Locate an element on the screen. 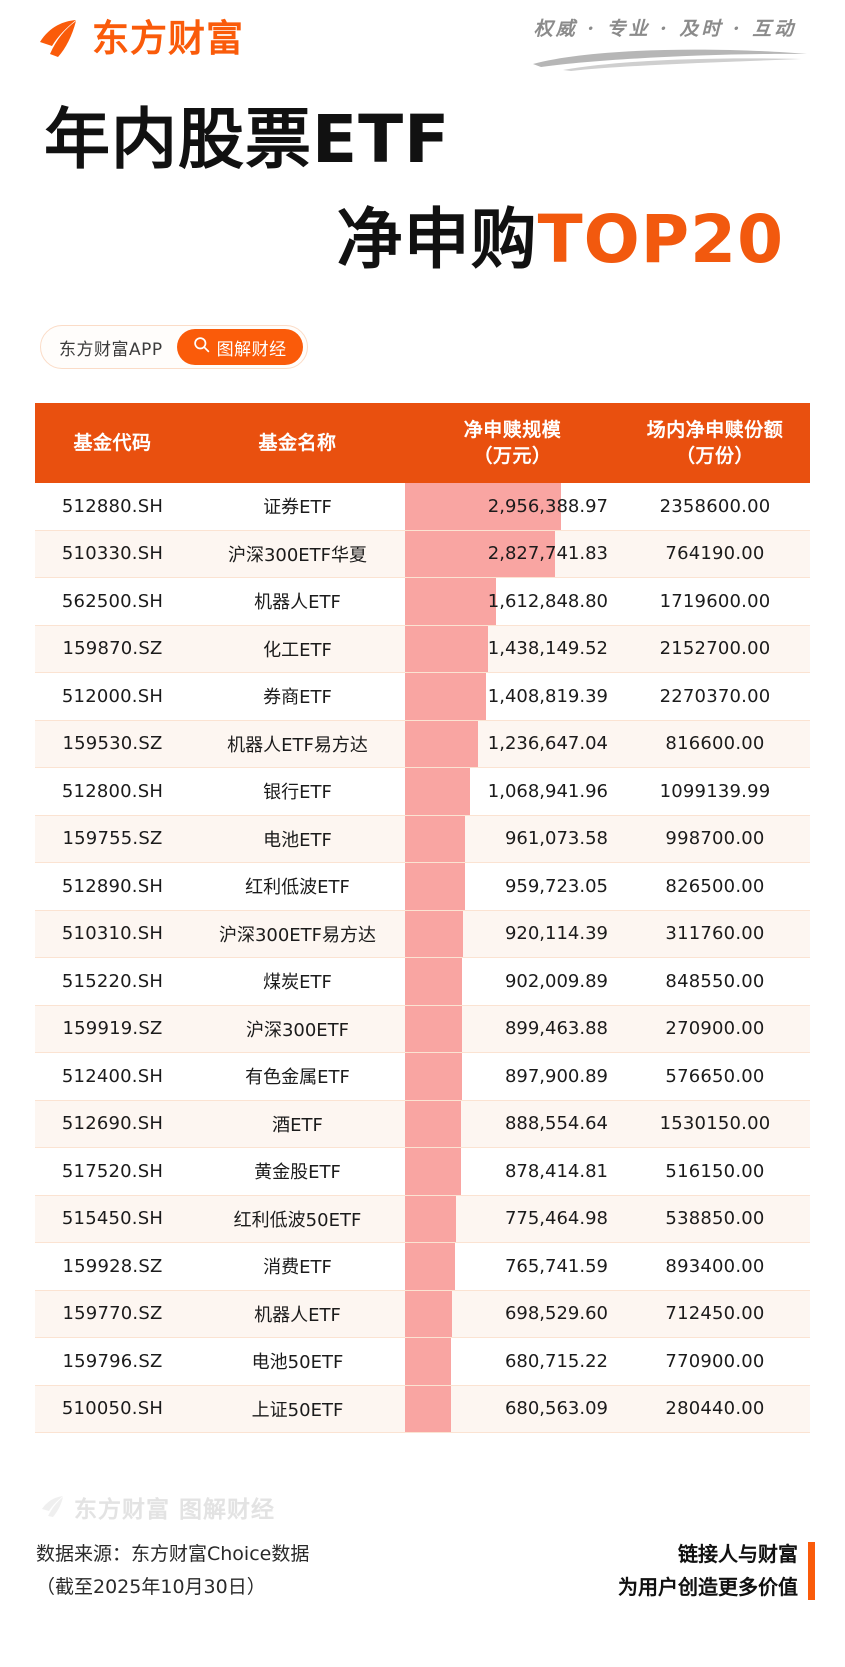 This screenshot has height=1667, width=845. table-row: 517520.SH 黄金股ETF 878,414.81 516150.00 is located at coordinates (422, 1171).